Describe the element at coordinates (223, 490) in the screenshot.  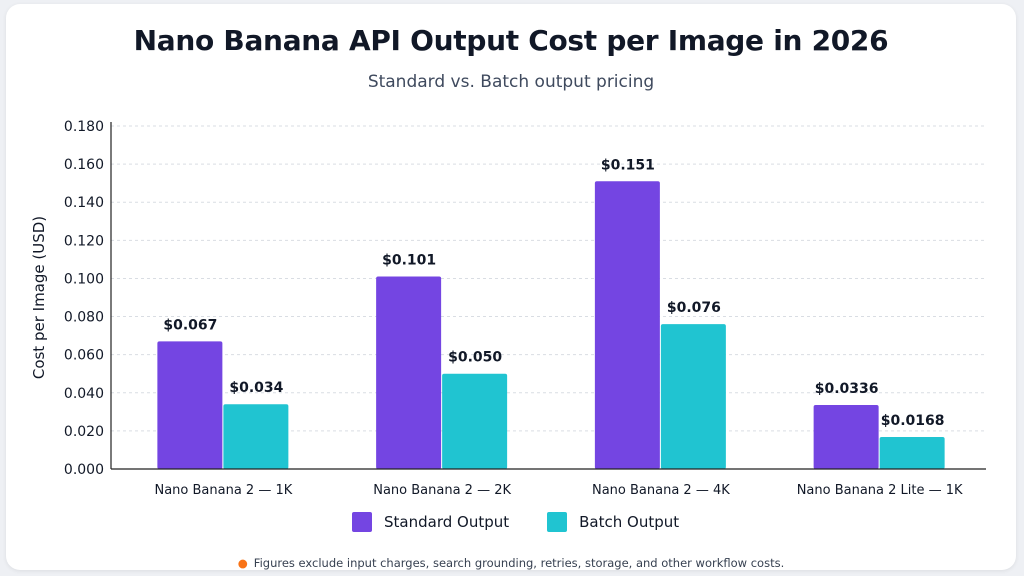
I see `x-tick-label: Nano Banana 2 — 1K` at that location.